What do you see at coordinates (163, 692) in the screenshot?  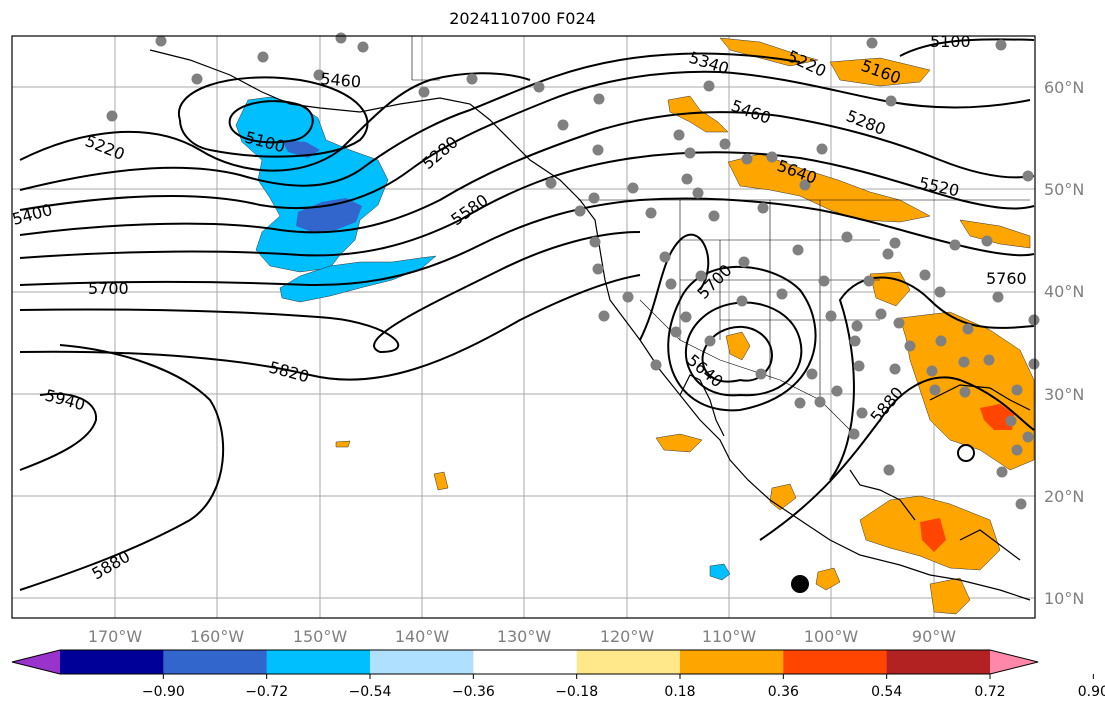 I see `colorbar-tick-label: −0.90` at bounding box center [163, 692].